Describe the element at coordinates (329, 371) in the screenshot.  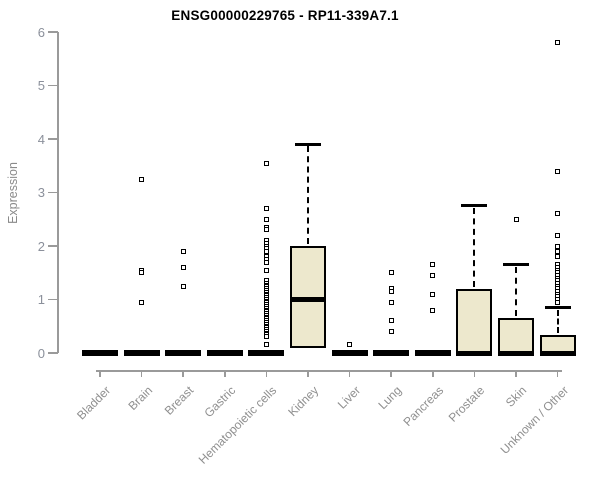
I see `x-axis-line` at that location.